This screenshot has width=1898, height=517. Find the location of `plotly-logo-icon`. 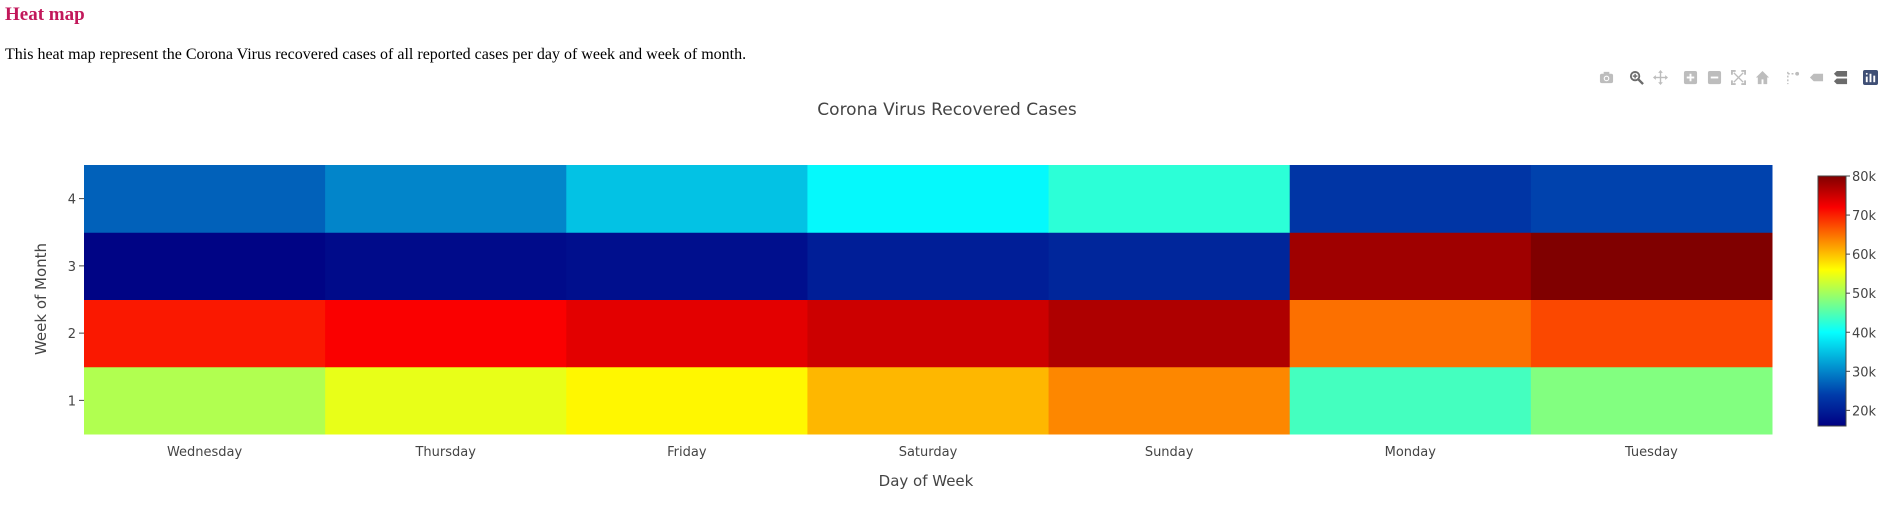

plotly-logo-icon is located at coordinates (1870, 77).